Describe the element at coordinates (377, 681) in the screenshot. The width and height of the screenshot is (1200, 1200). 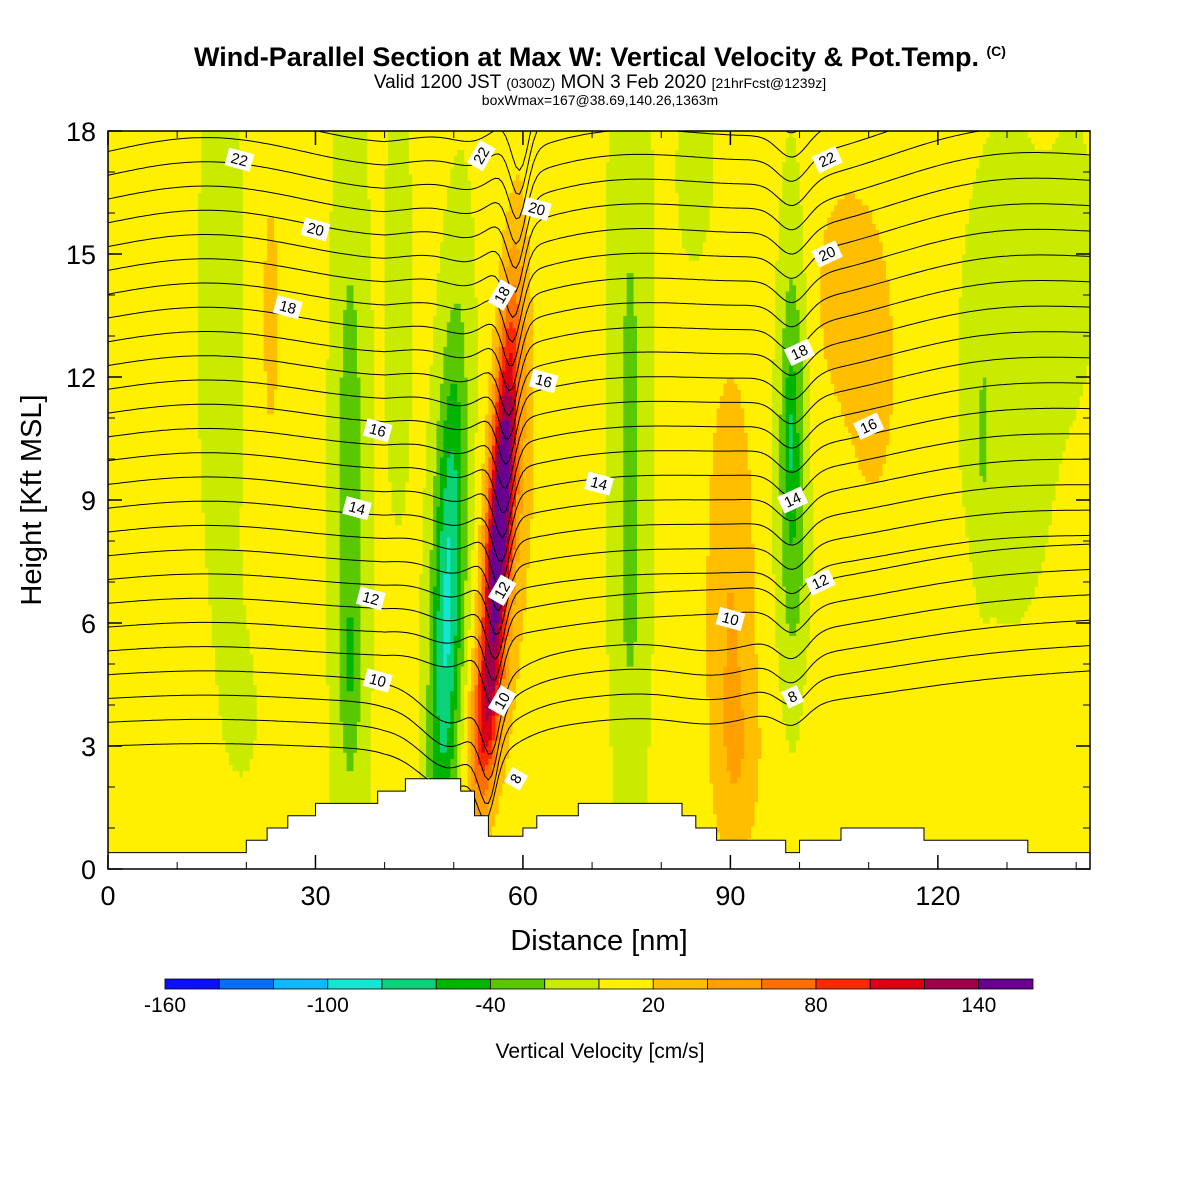
I see `theta-contour-label-text: 10` at that location.